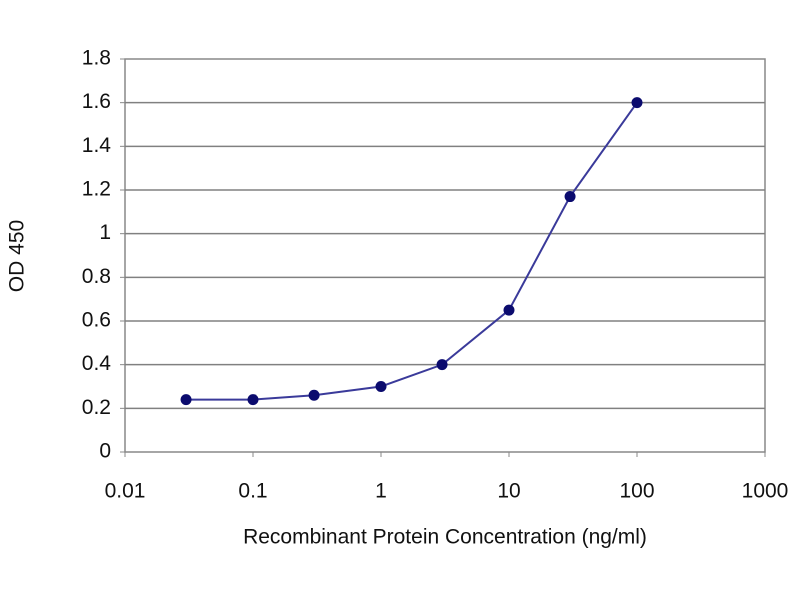 The image size is (800, 600). What do you see at coordinates (96, 101) in the screenshot?
I see `y-tick-label: 1.6` at bounding box center [96, 101].